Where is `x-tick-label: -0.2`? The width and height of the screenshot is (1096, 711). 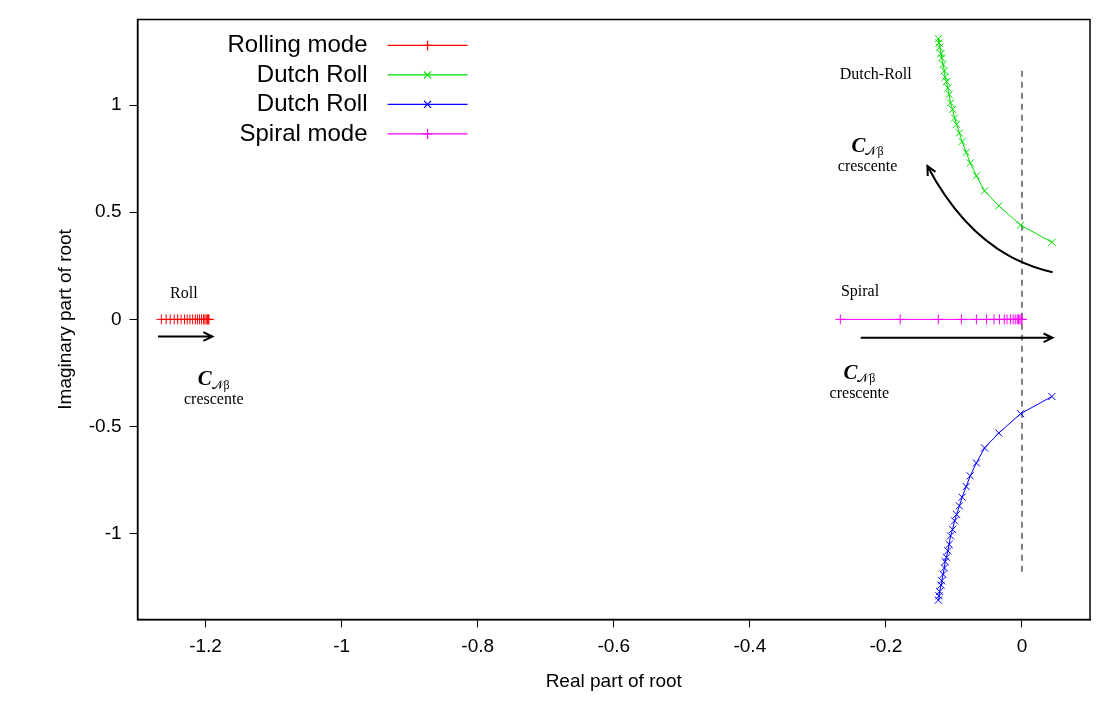
x-tick-label: -0.2 is located at coordinates (886, 646).